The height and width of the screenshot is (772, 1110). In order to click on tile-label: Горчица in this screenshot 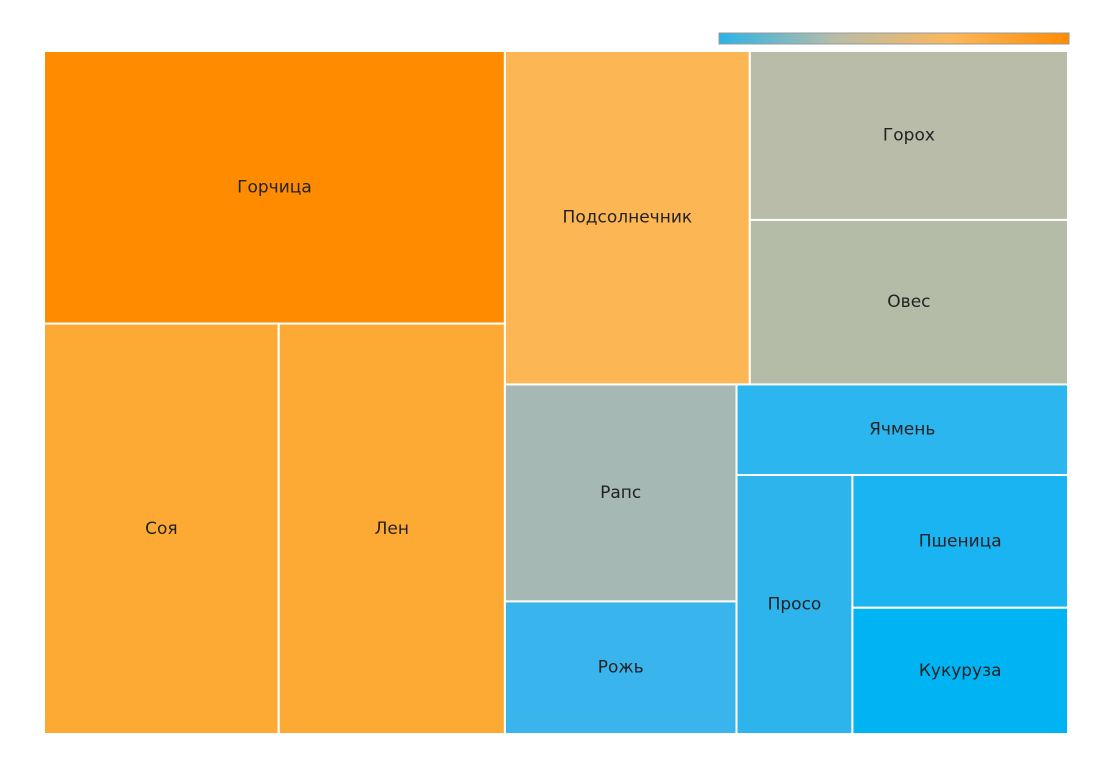, I will do `click(274, 187)`.